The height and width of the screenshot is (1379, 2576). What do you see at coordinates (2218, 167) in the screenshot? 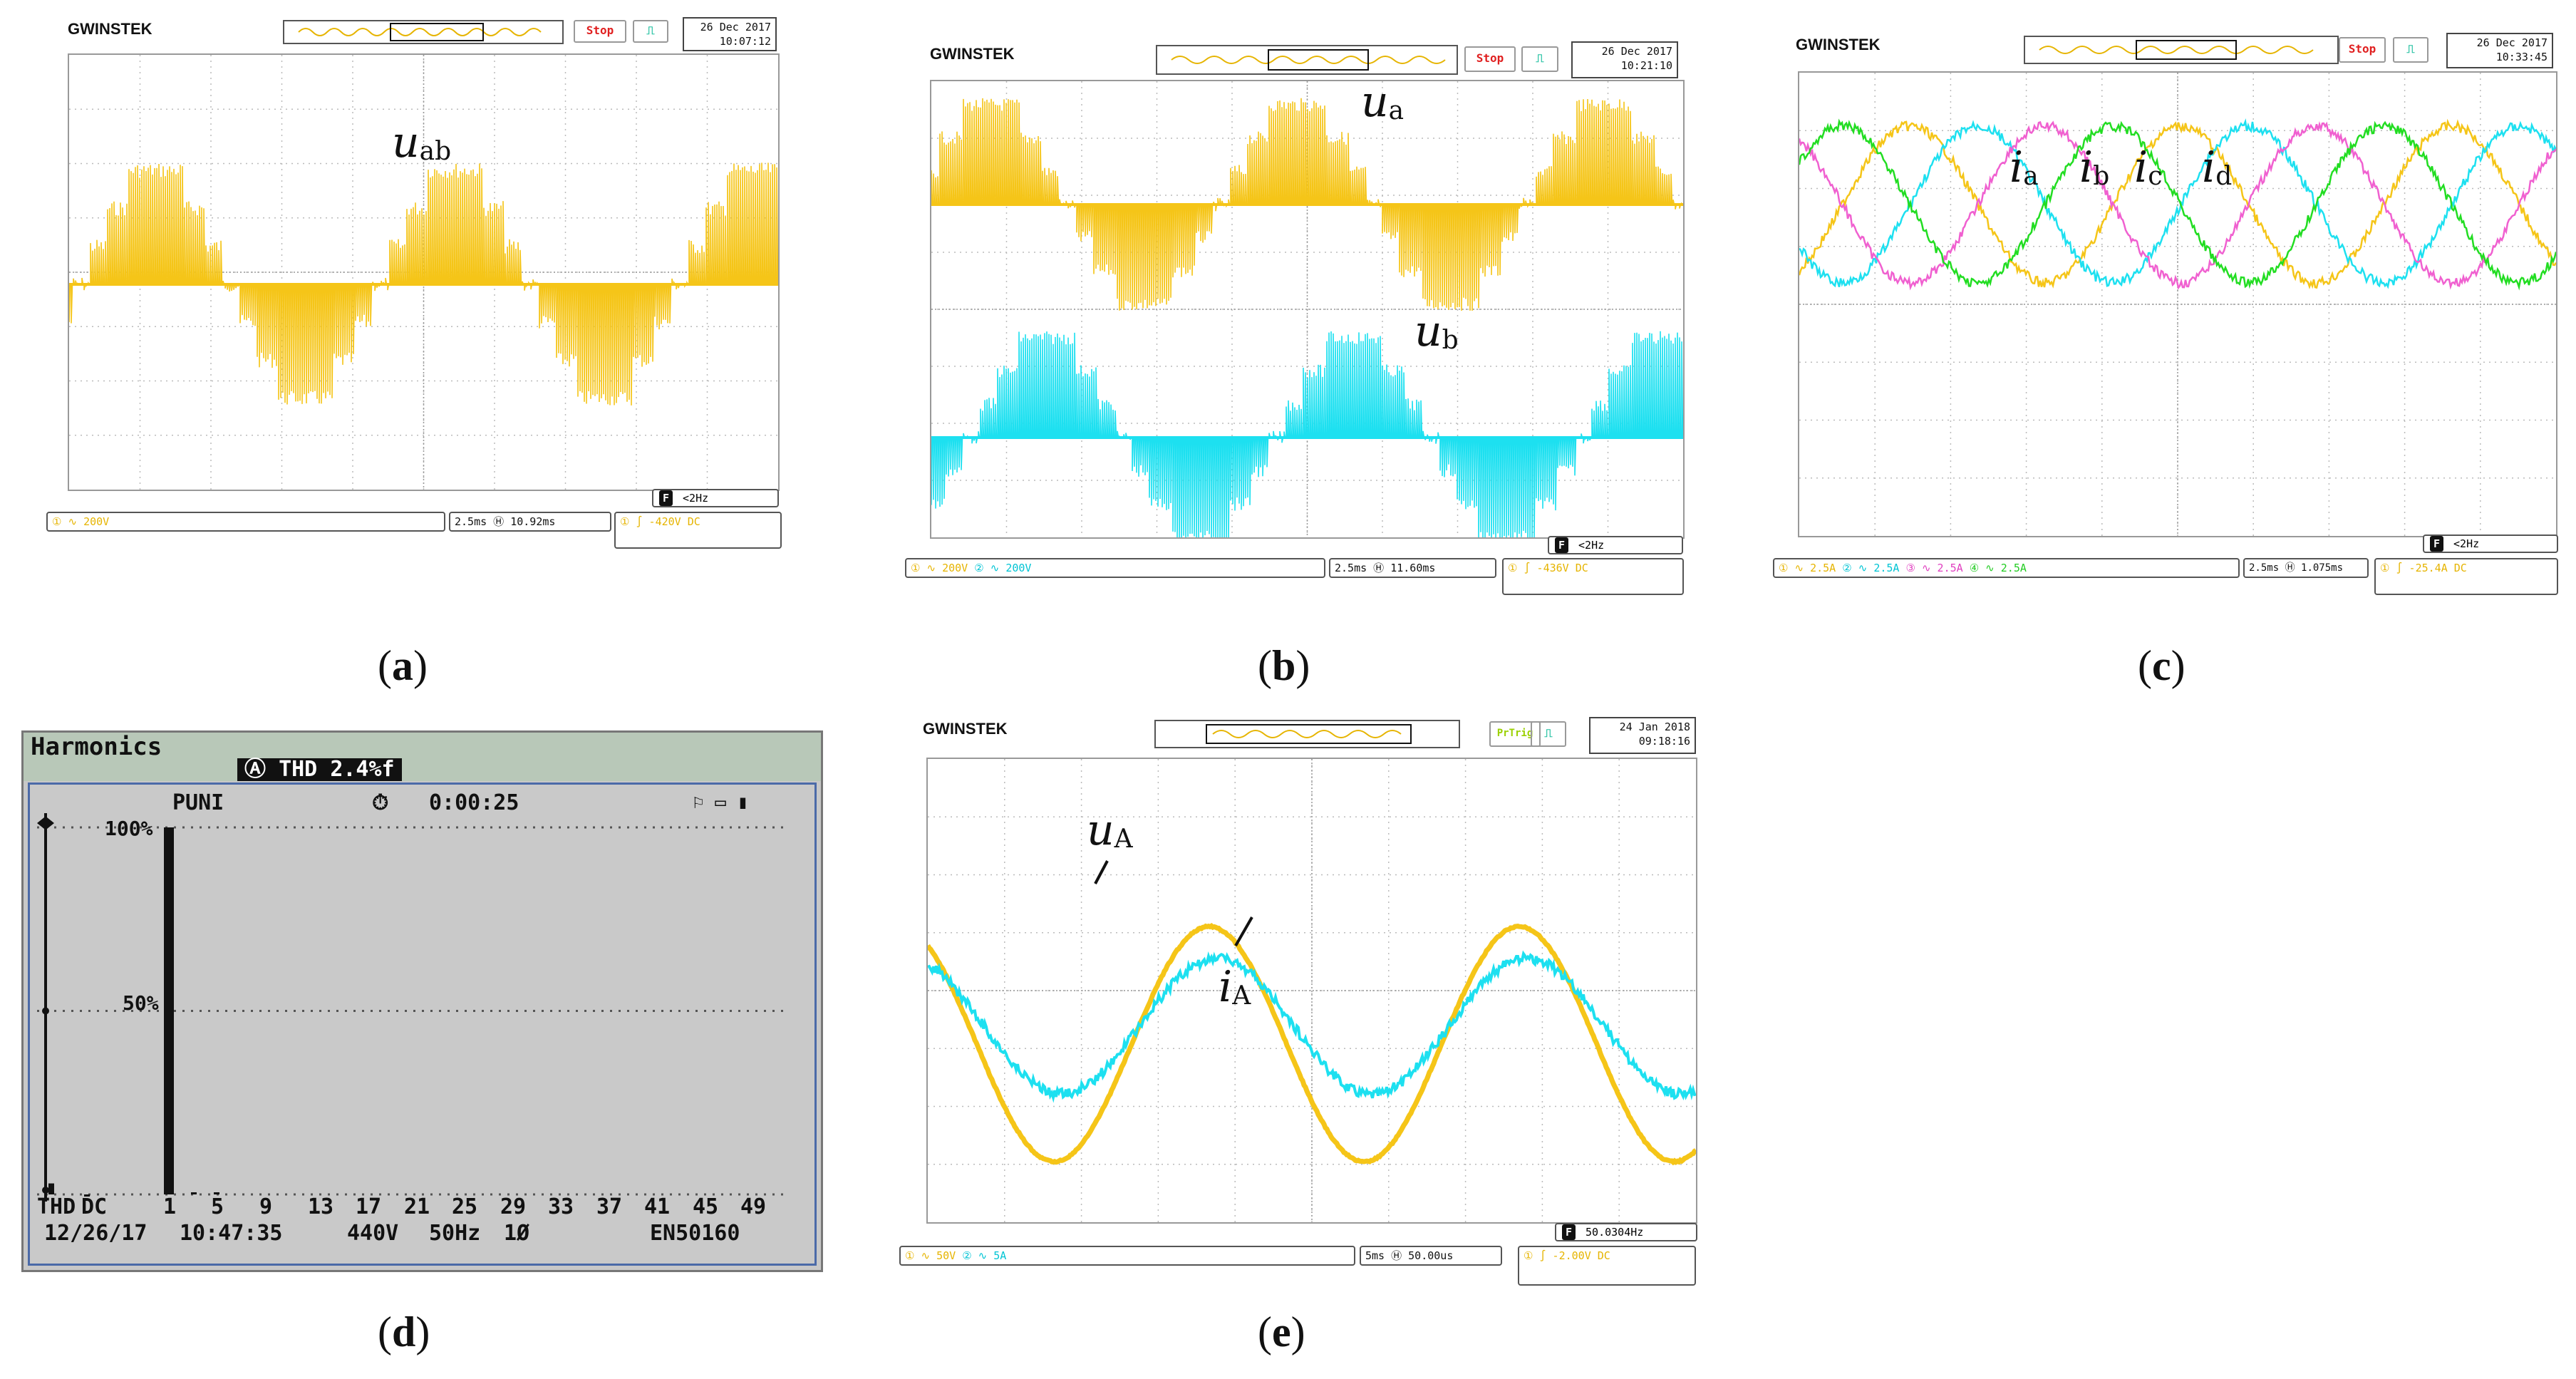
I see `label-id: id` at bounding box center [2218, 167].